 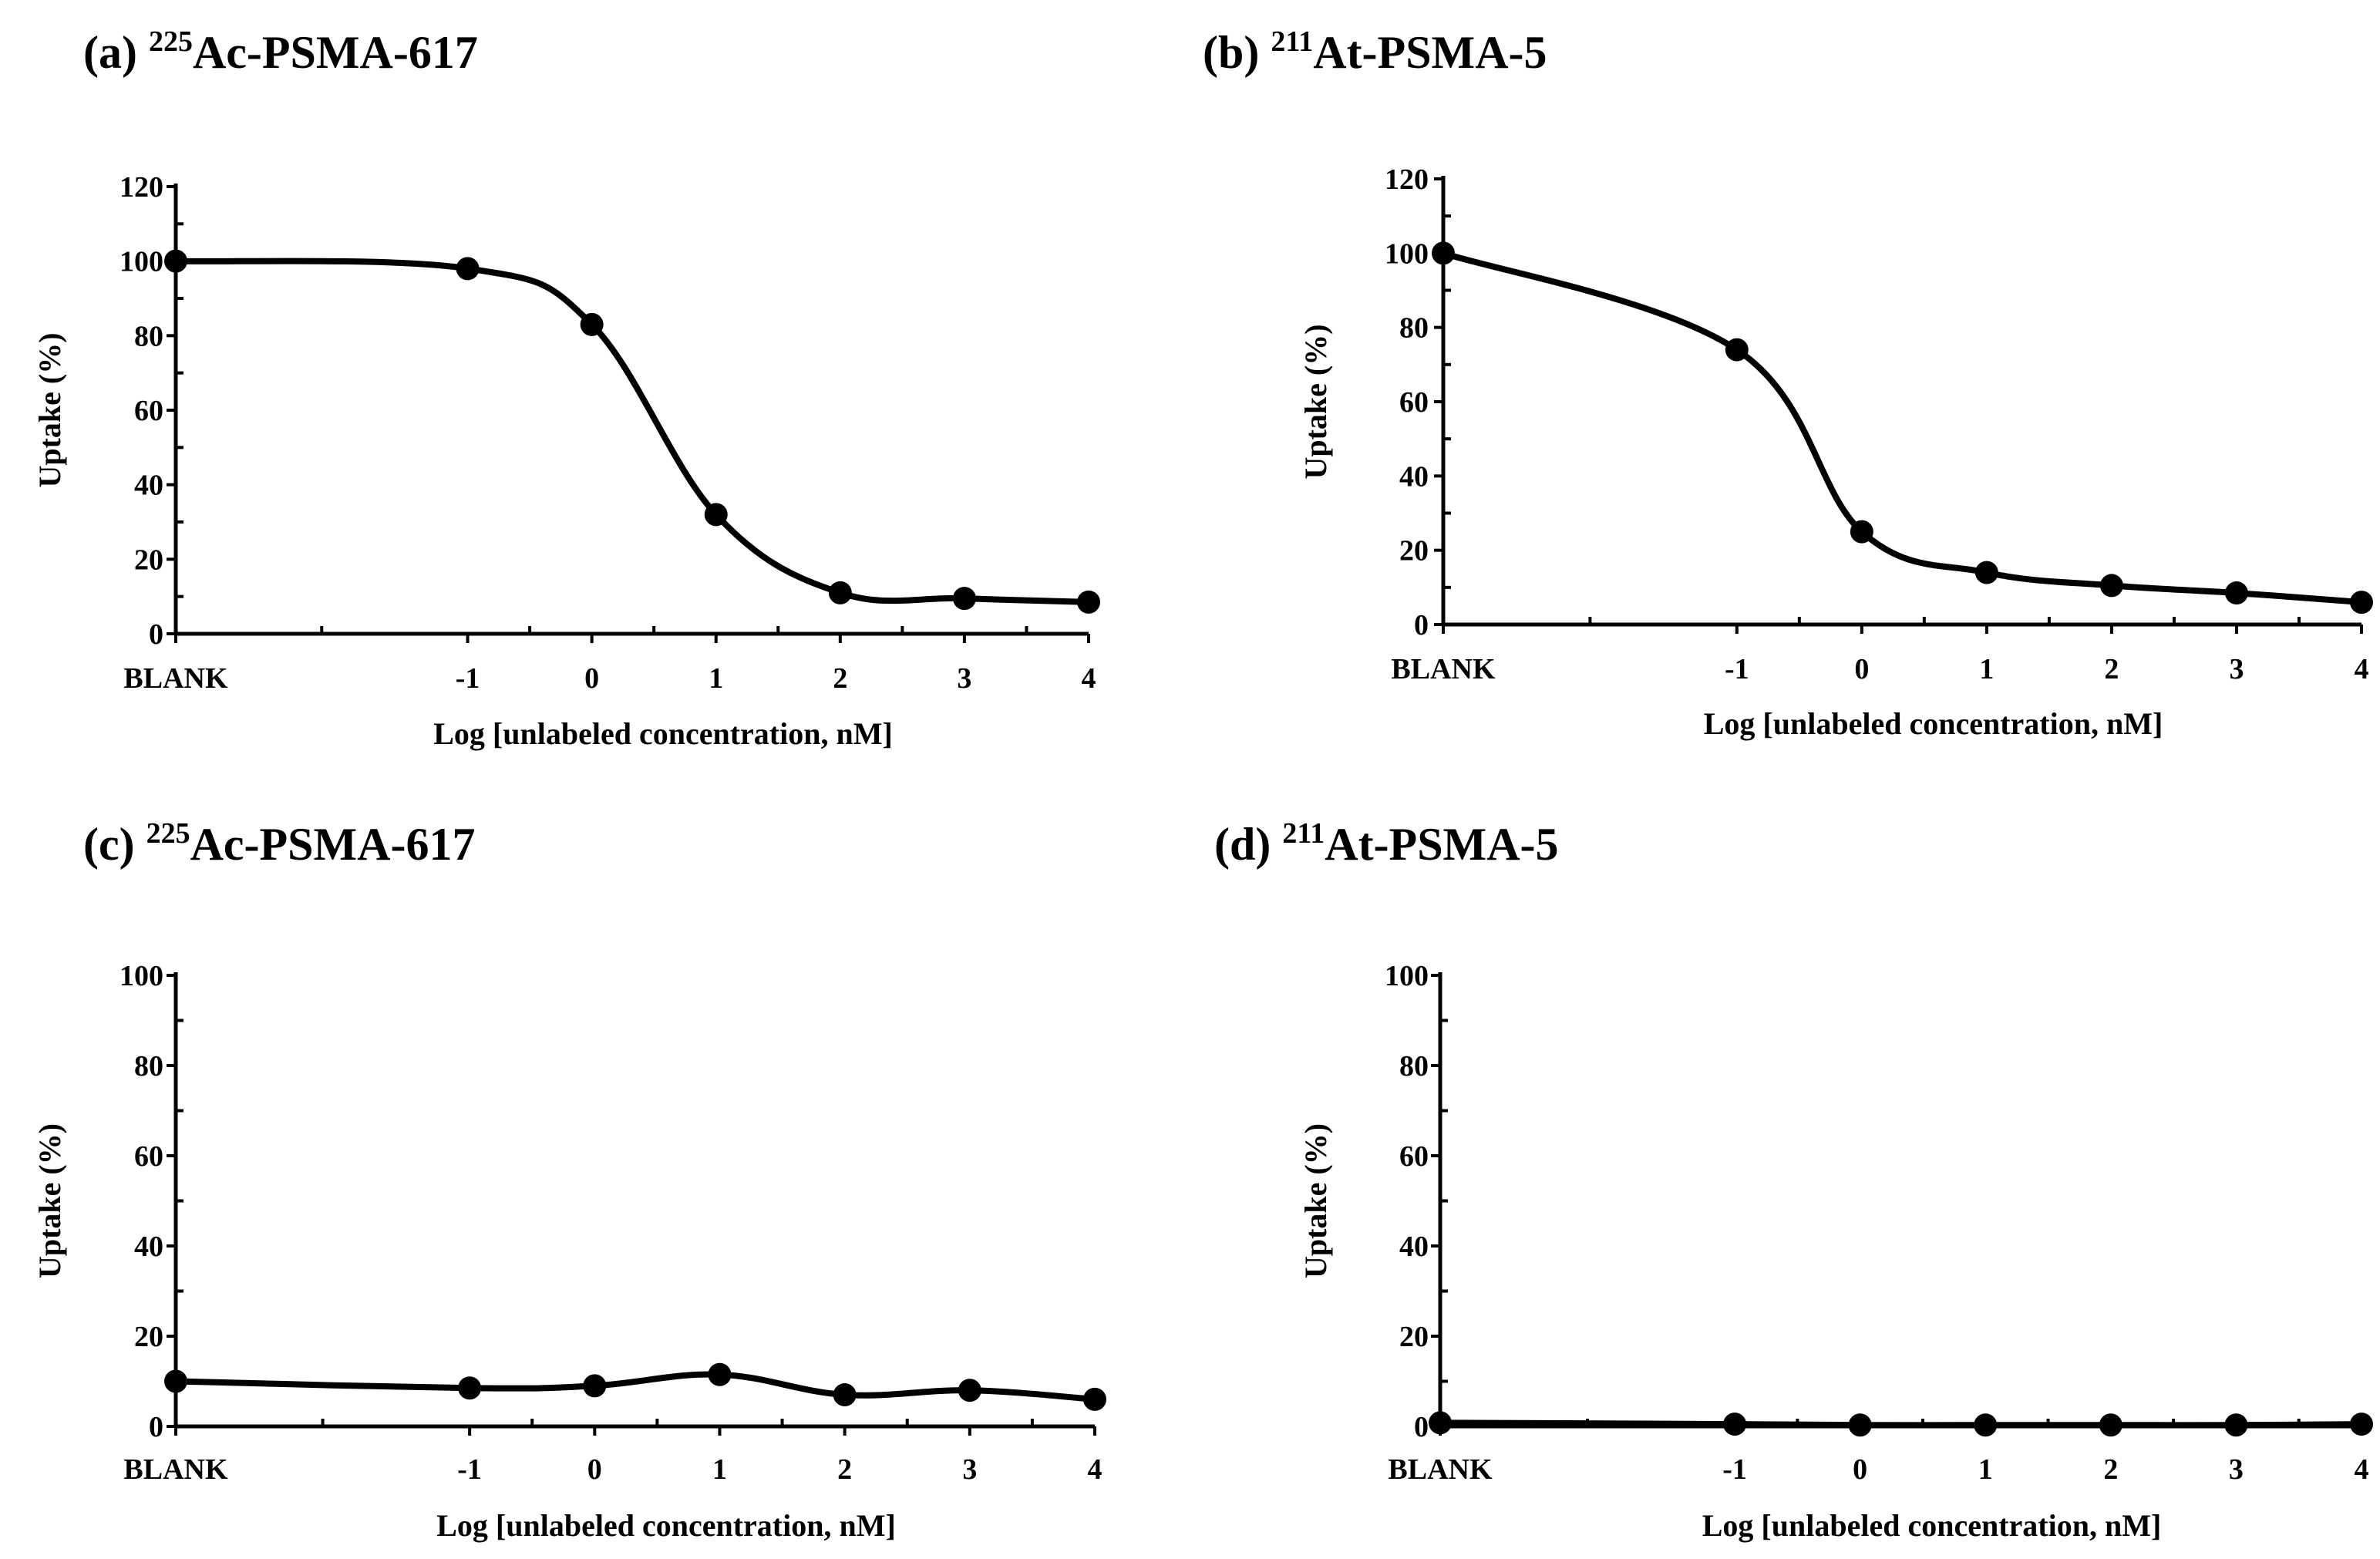 I want to click on series-line-d, so click(x=1901, y=1424).